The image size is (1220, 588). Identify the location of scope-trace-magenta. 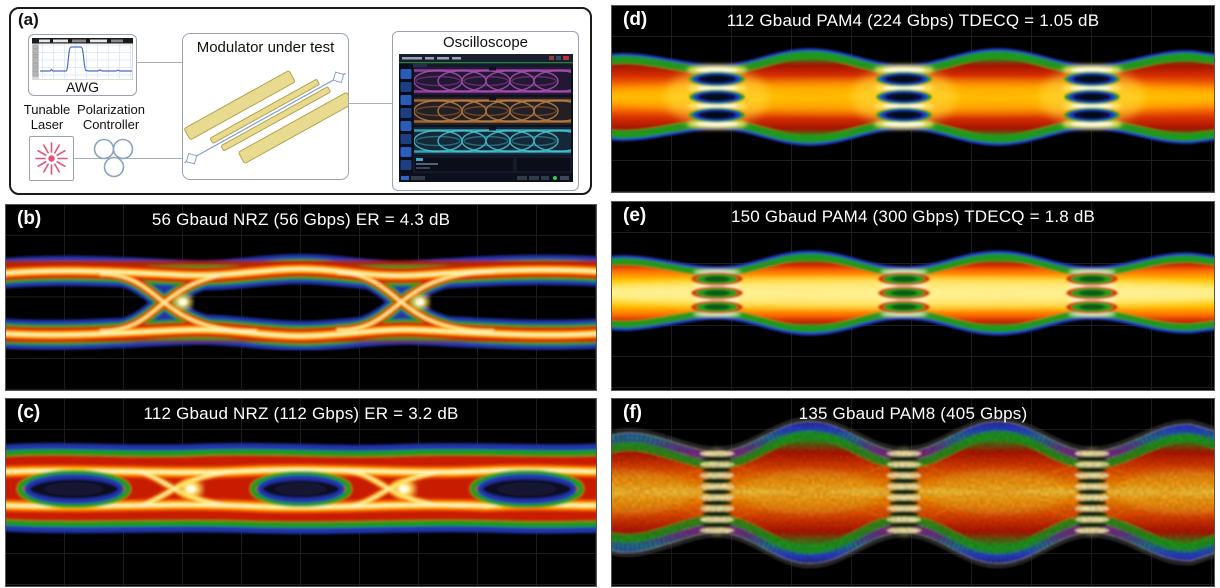
(492, 81).